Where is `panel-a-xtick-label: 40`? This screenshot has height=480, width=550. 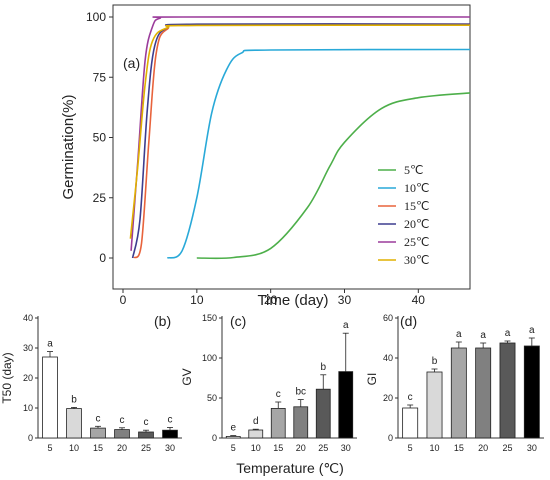 panel-a-xtick-label: 40 is located at coordinates (419, 300).